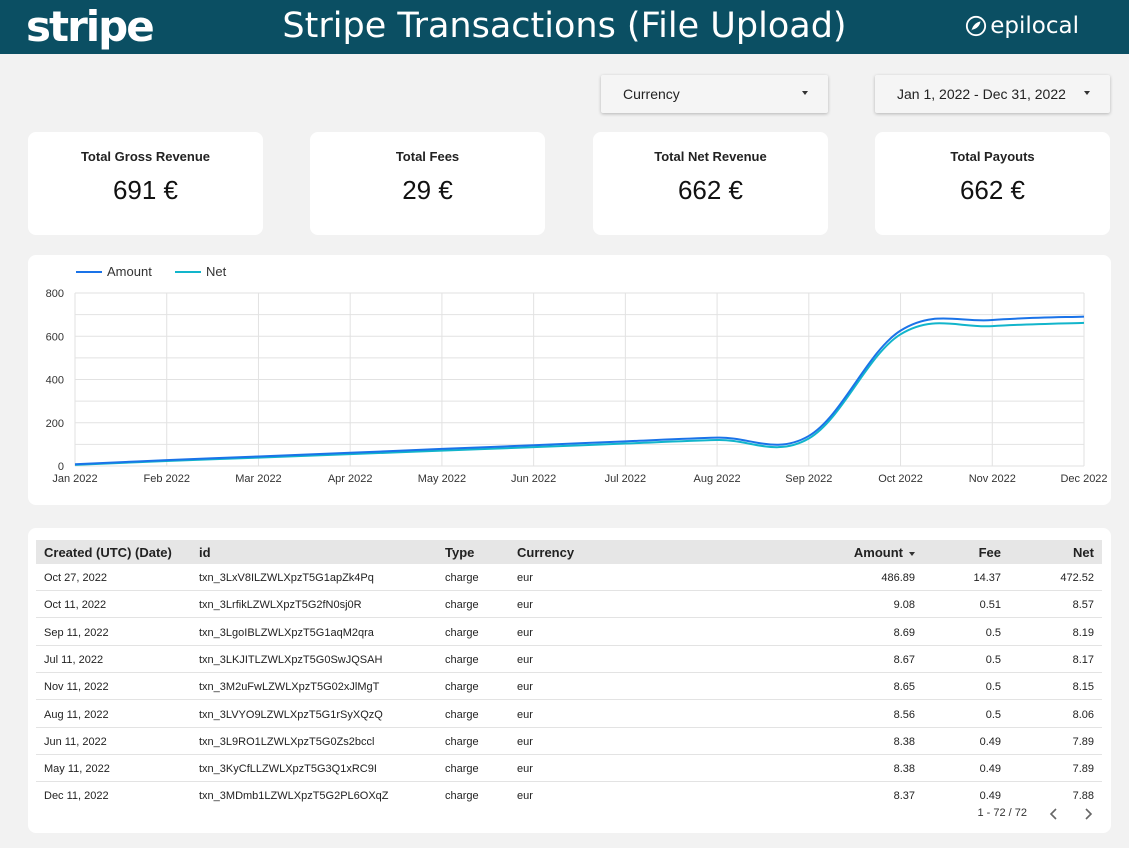 This screenshot has width=1129, height=848. I want to click on x-tick-label: Dec 2022, so click(1083, 479).